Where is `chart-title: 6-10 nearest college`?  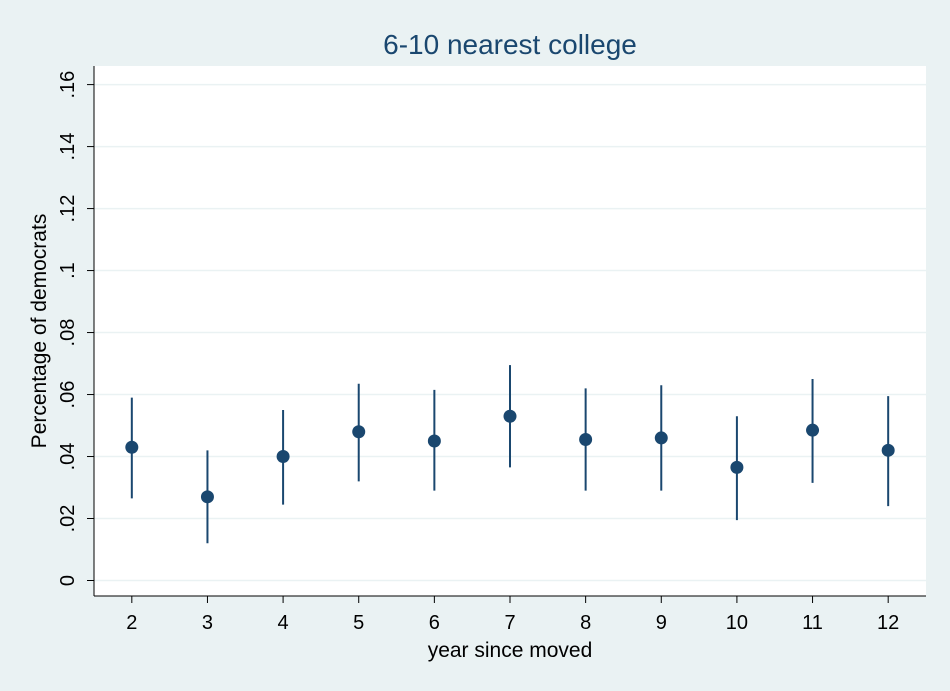 chart-title: 6-10 nearest college is located at coordinates (510, 44).